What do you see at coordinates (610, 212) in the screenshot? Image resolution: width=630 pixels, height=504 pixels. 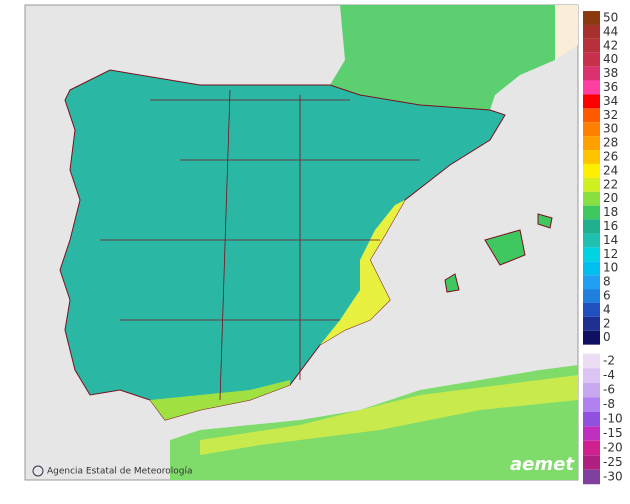 I see `legend-label: 18` at bounding box center [610, 212].